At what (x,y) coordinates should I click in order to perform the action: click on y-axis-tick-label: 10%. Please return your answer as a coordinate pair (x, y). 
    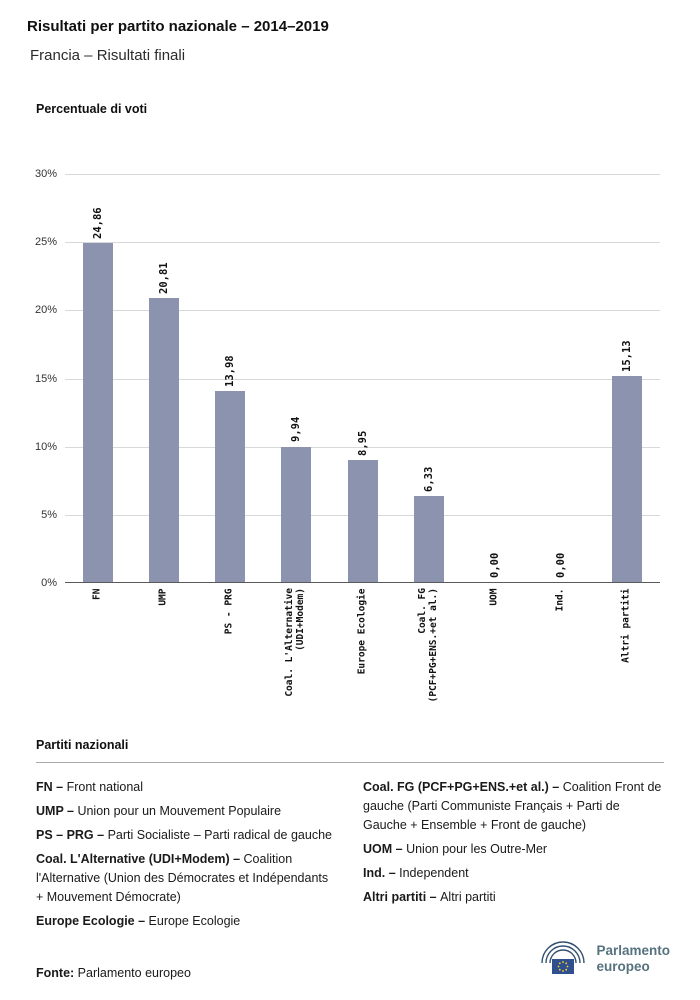
    Looking at the image, I should click on (45, 446).